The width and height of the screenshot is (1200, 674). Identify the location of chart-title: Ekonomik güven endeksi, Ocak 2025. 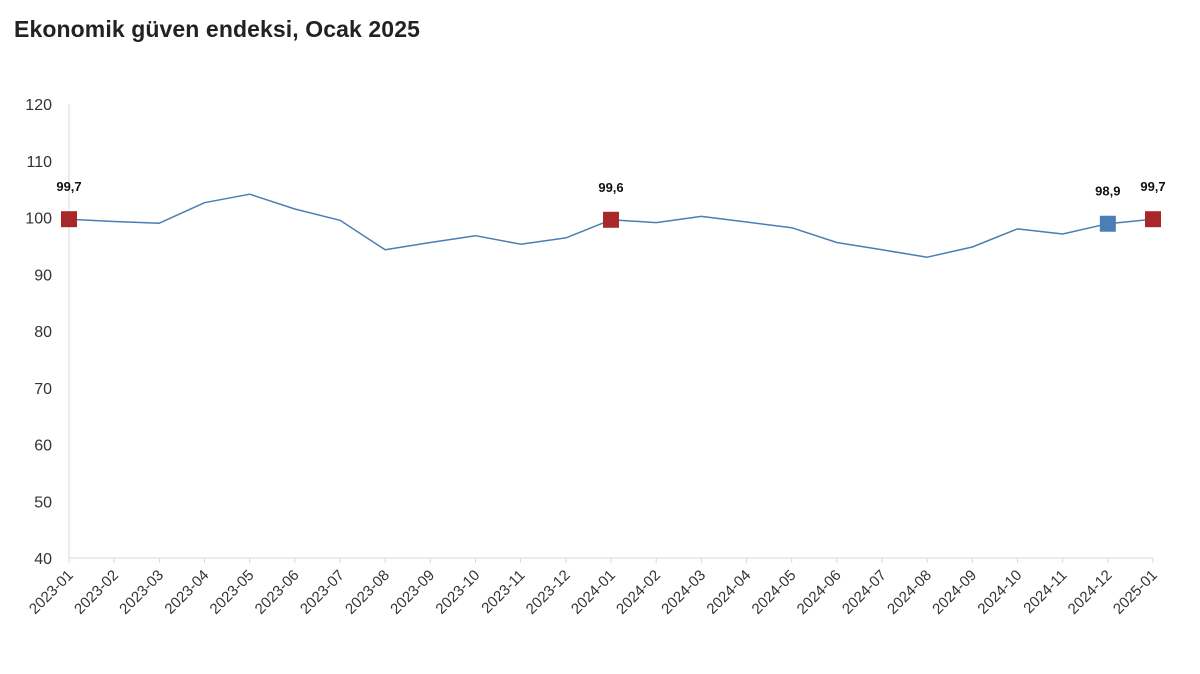
(217, 29).